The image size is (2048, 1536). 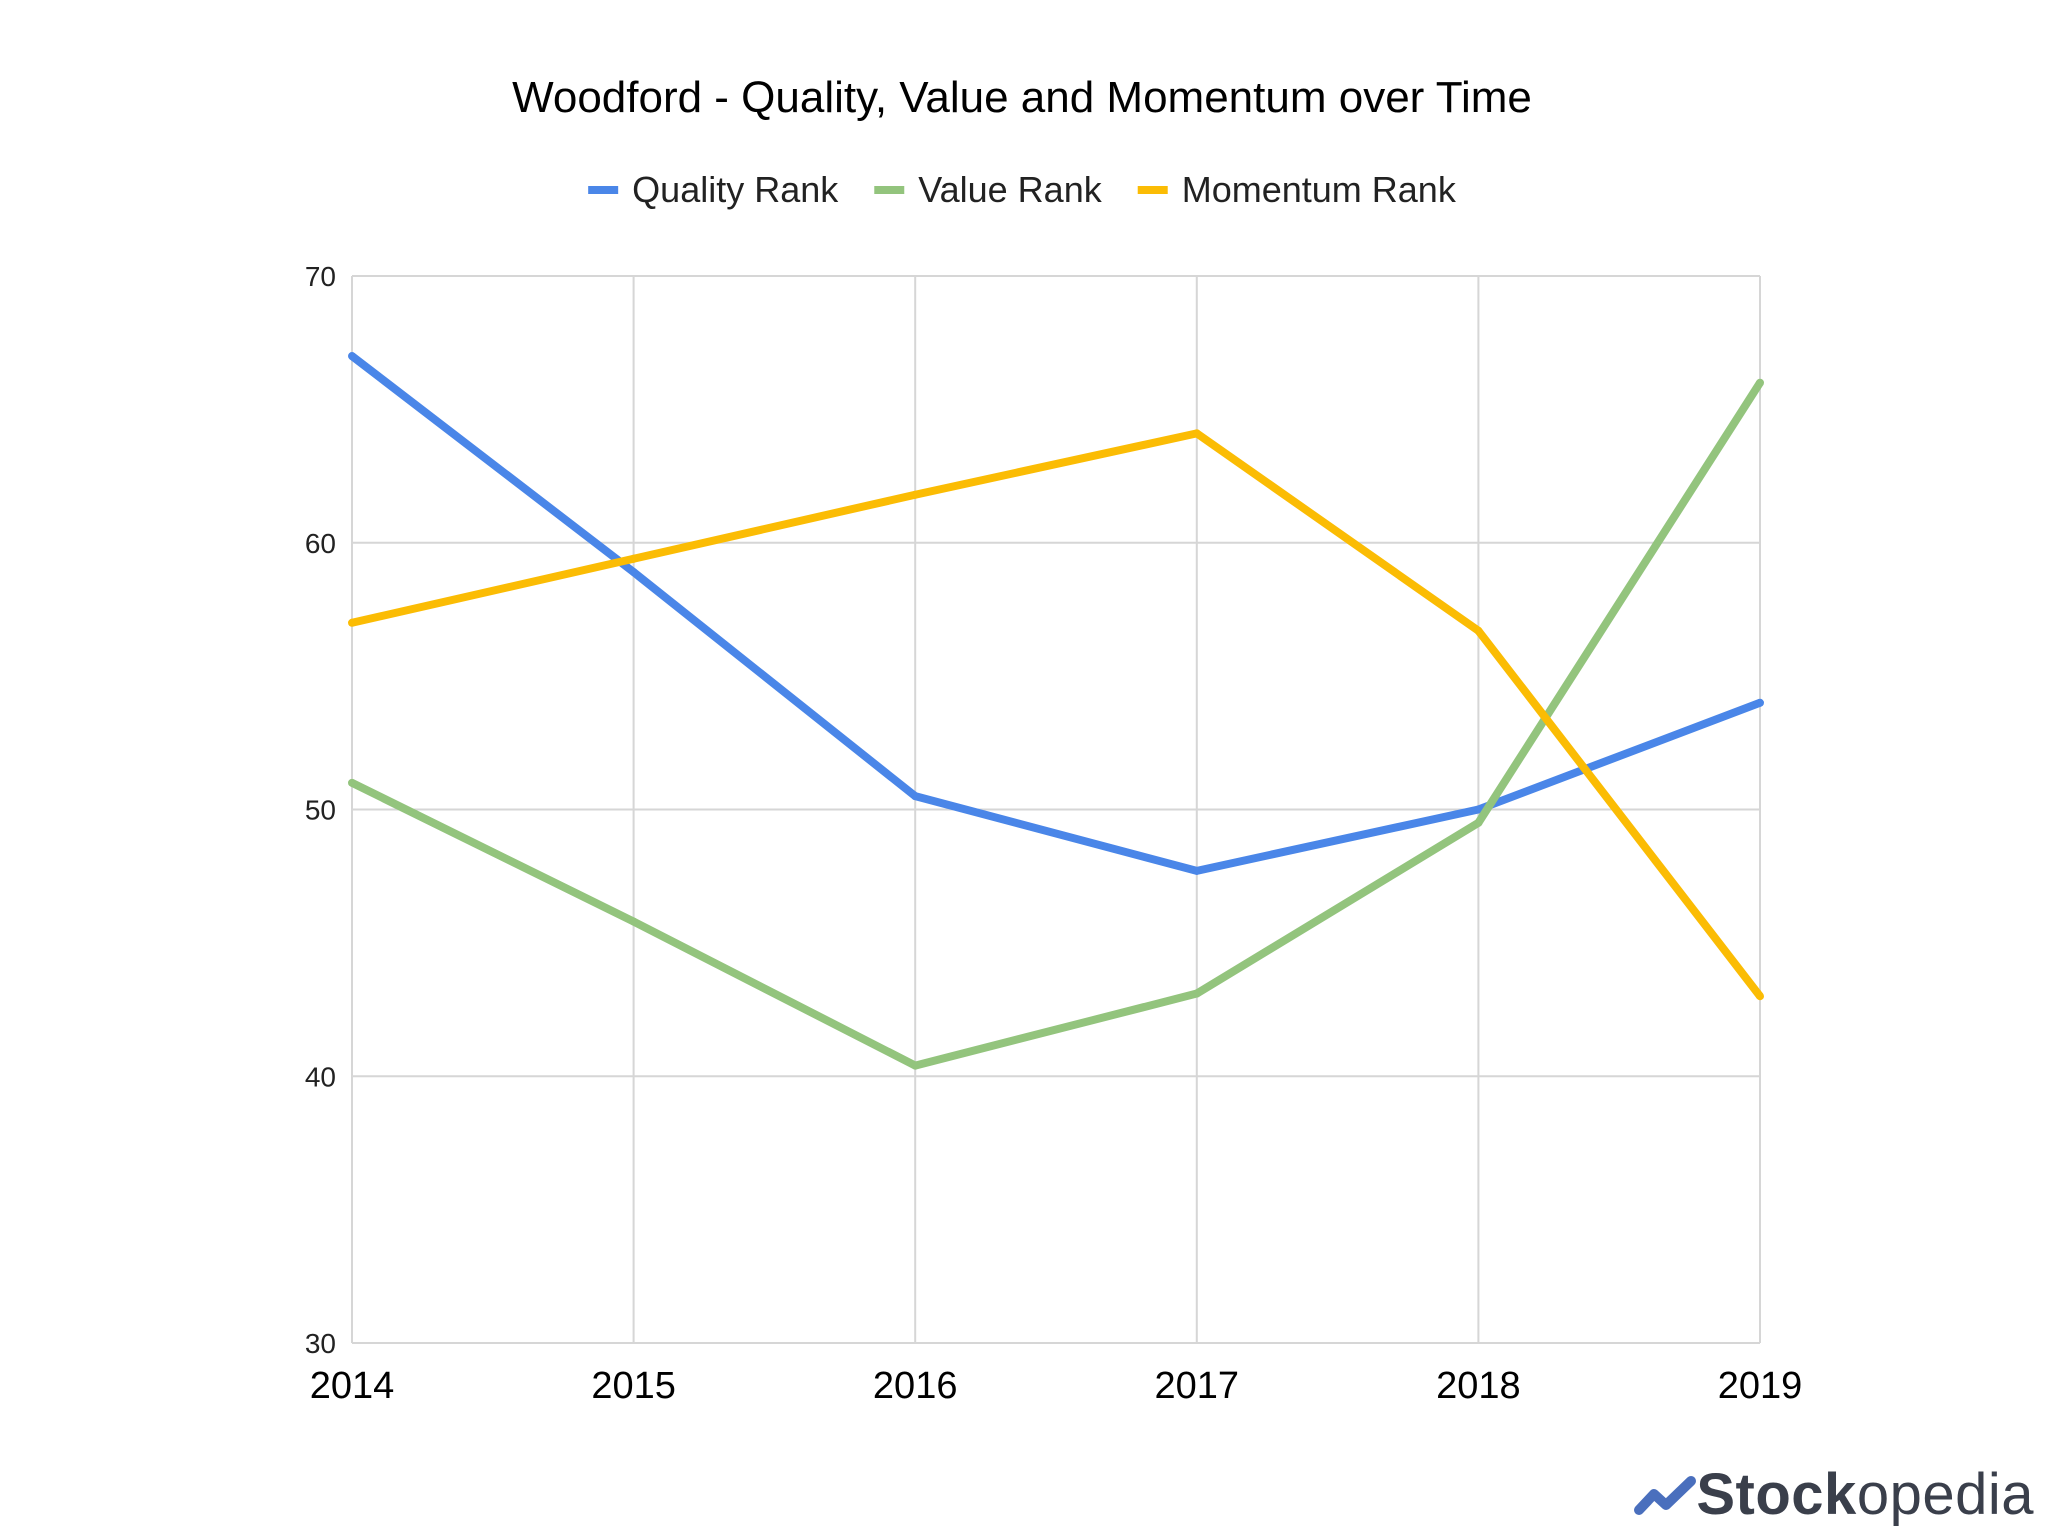 What do you see at coordinates (352, 1386) in the screenshot?
I see `x-tick-label: 2014` at bounding box center [352, 1386].